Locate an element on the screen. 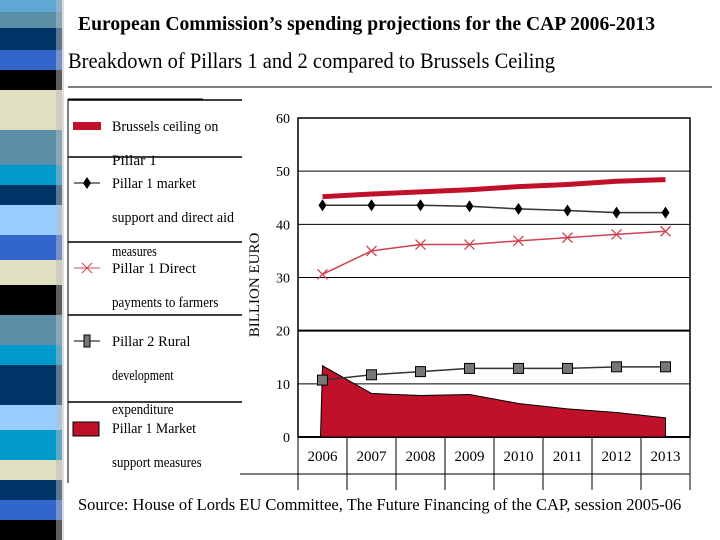  series-area-market-support is located at coordinates (492, 401).